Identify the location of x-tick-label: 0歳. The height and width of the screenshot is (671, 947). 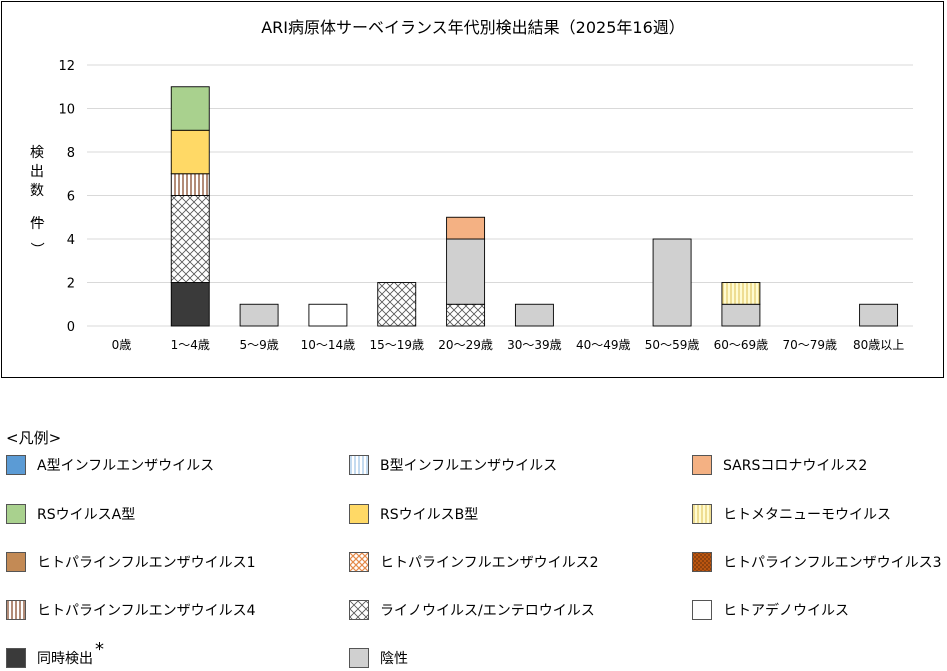
(122, 345).